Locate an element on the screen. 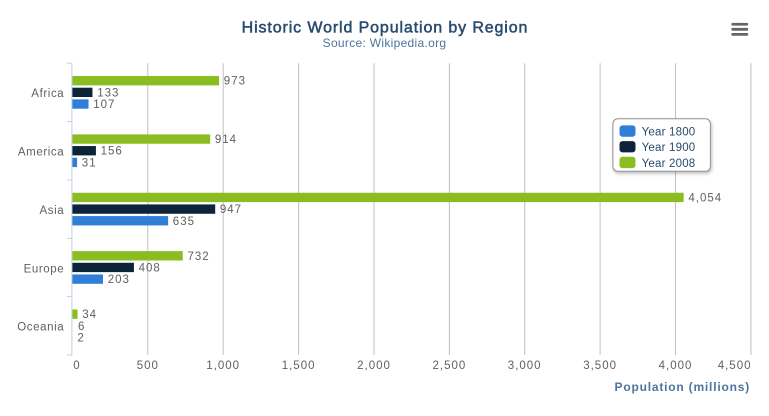 This screenshot has width=769, height=416. svg-text: 203 is located at coordinates (119, 280).